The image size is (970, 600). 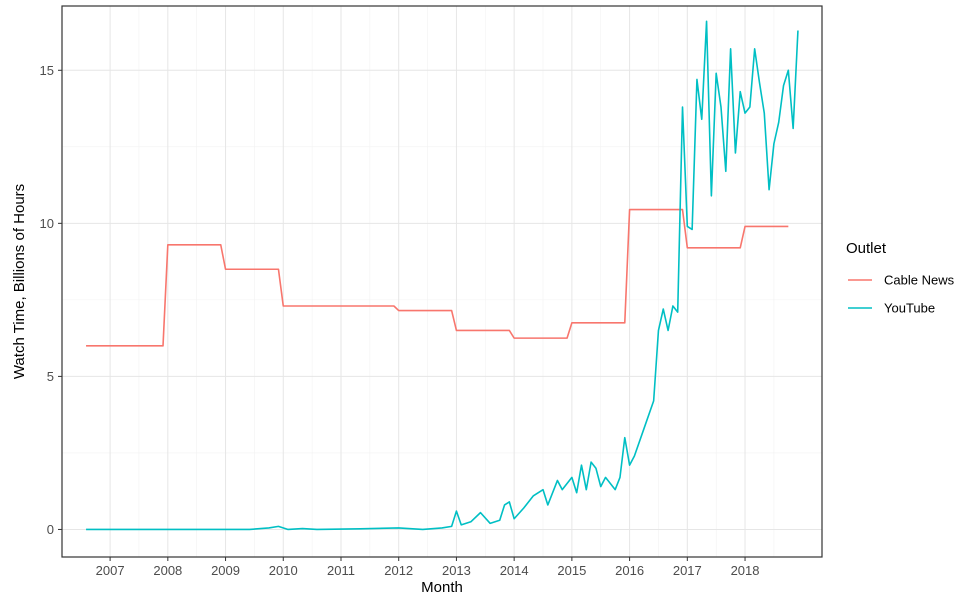 I want to click on y-tick-label: 5, so click(x=50, y=376).